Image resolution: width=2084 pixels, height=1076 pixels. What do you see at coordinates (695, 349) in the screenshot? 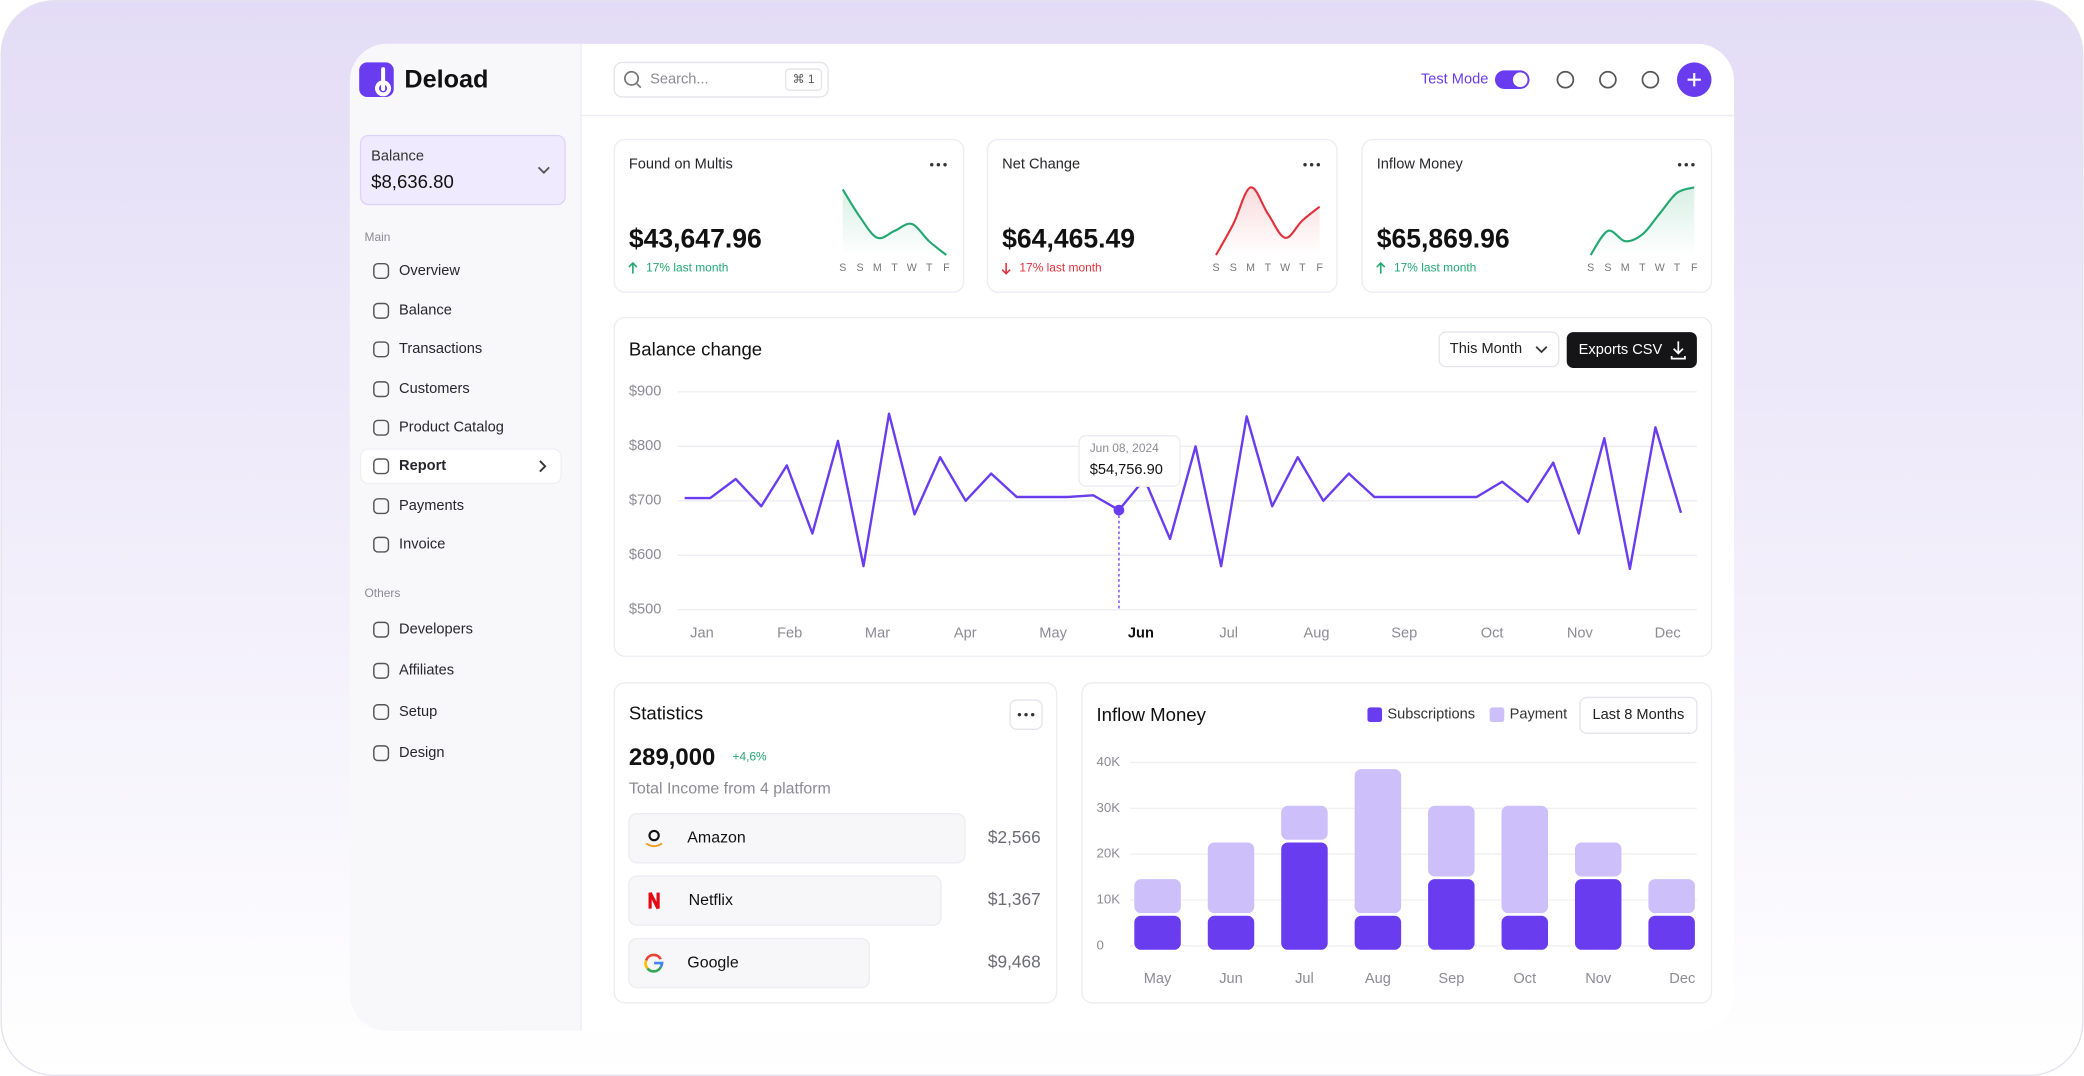
I see `chart-title: Balance change` at bounding box center [695, 349].